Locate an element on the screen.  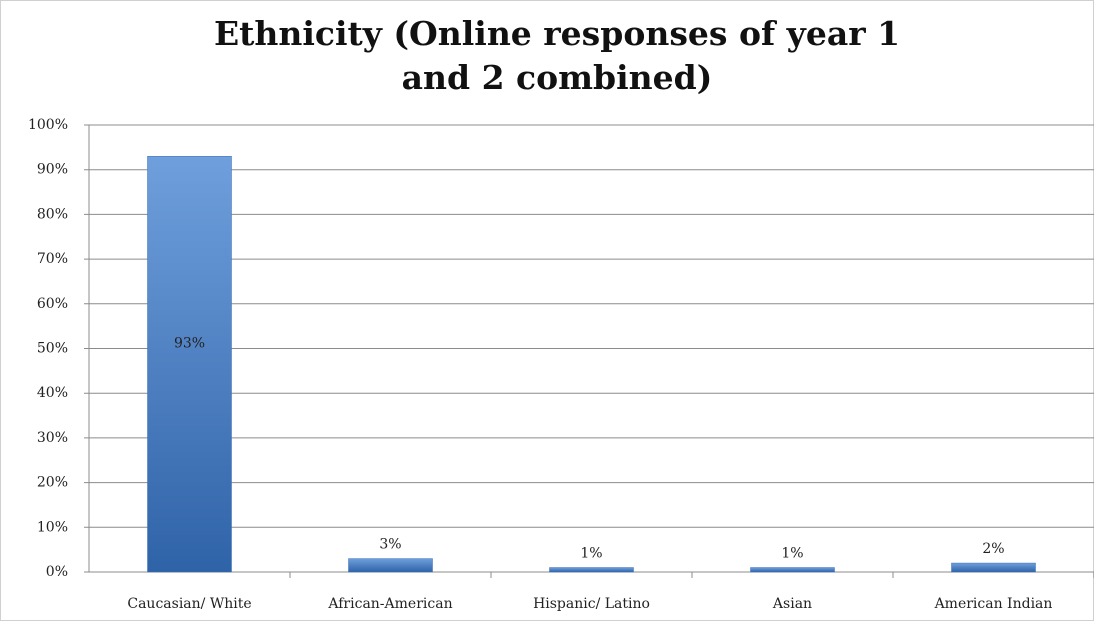
x-tick-label: Hispanic/ Latino is located at coordinates (591, 604).